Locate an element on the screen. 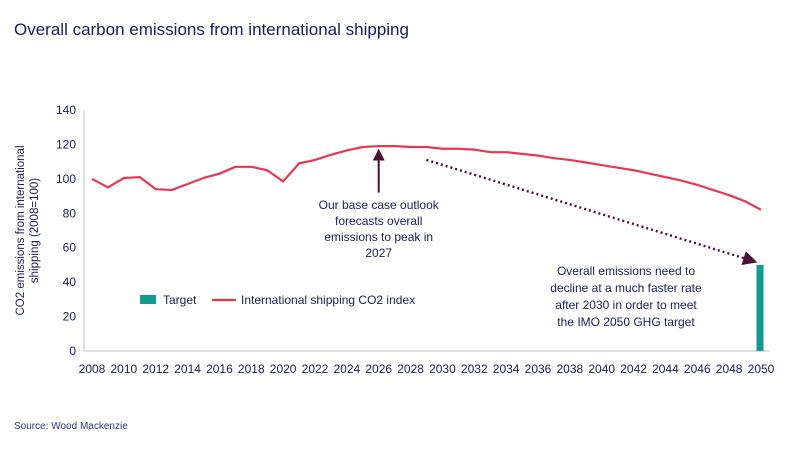 The width and height of the screenshot is (800, 450). y-tick-label: 80 is located at coordinates (70, 213).